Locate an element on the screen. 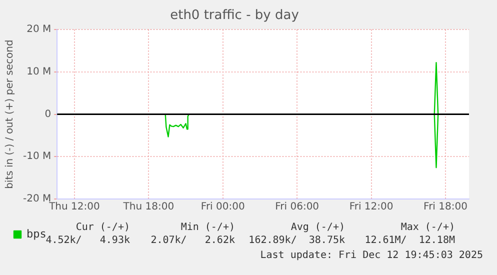 This screenshot has height=275, width=497. x-tick-label: Fri 00:00 is located at coordinates (222, 207).